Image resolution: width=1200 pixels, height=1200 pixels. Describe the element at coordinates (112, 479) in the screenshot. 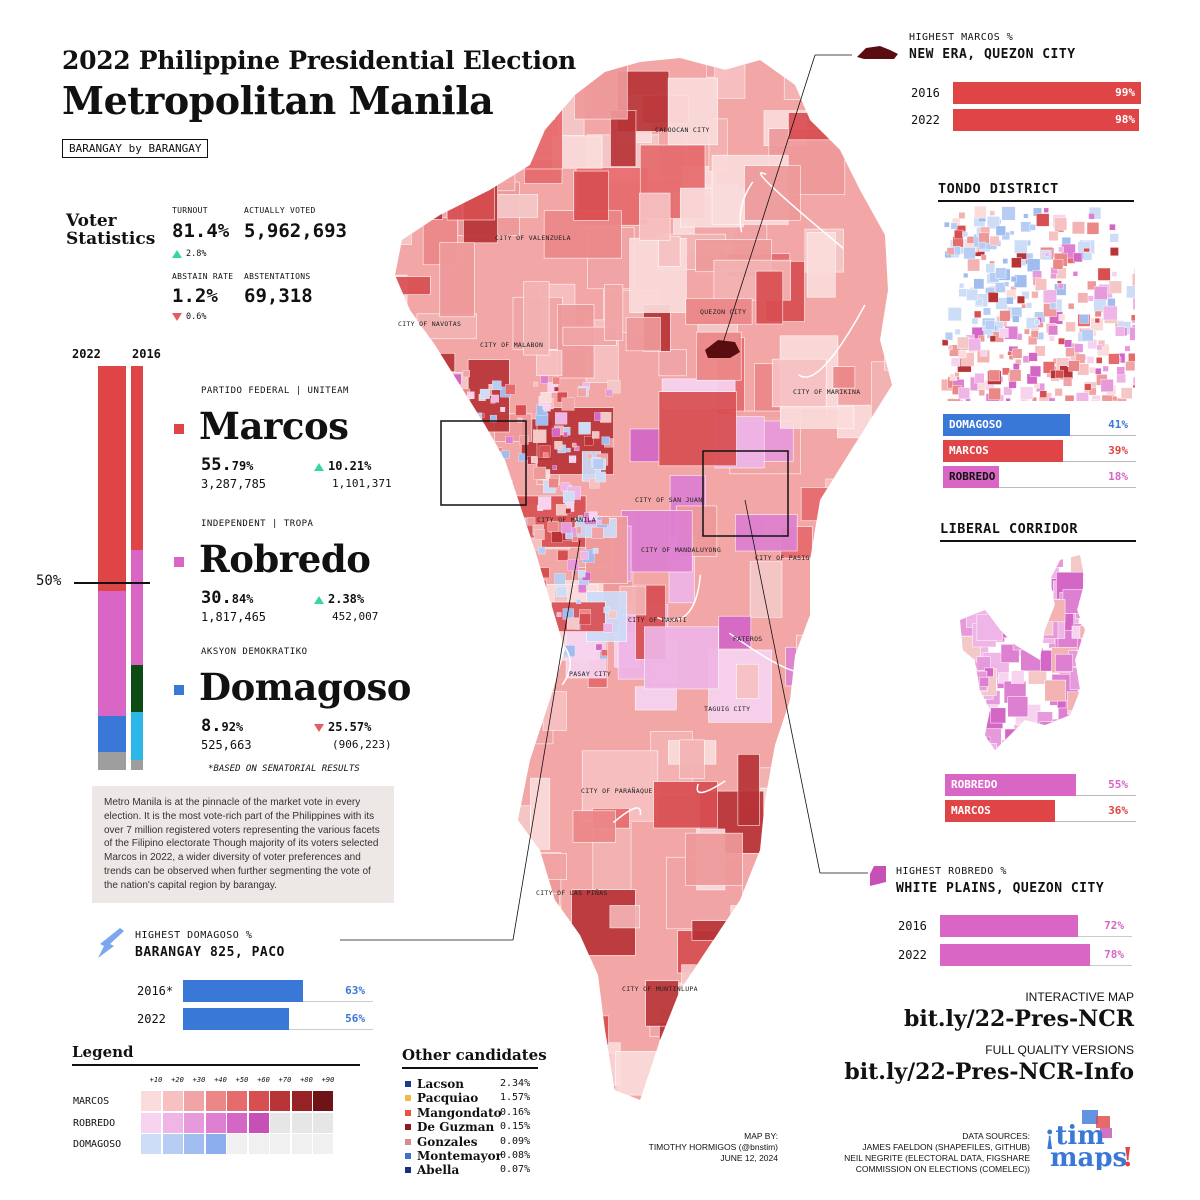

I see `stack-segment-marcos` at that location.